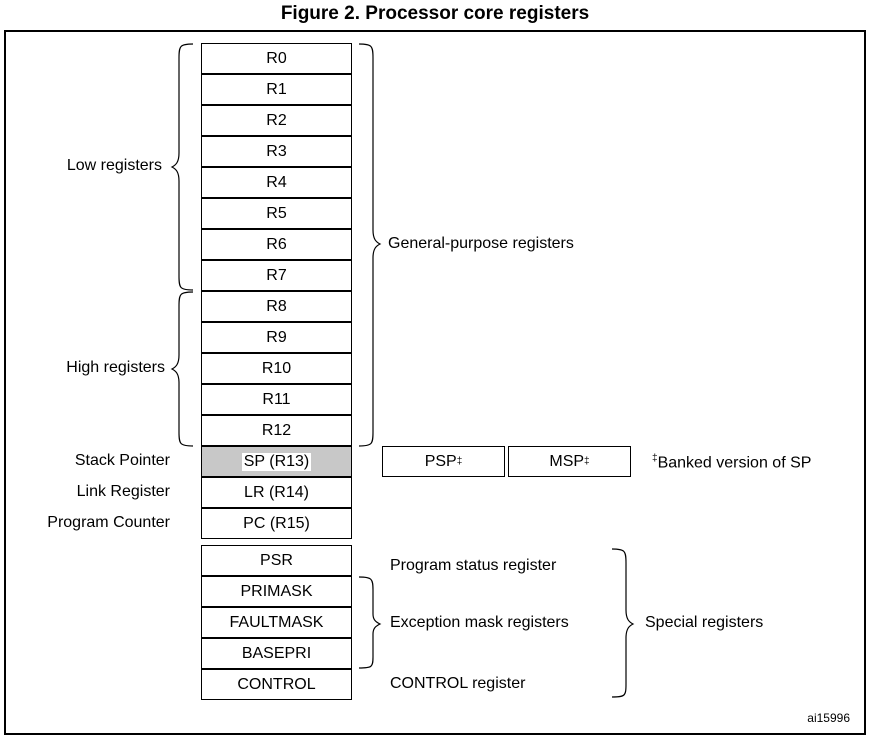 This screenshot has width=870, height=738. Describe the element at coordinates (276, 560) in the screenshot. I see `register-psr: PSR` at that location.